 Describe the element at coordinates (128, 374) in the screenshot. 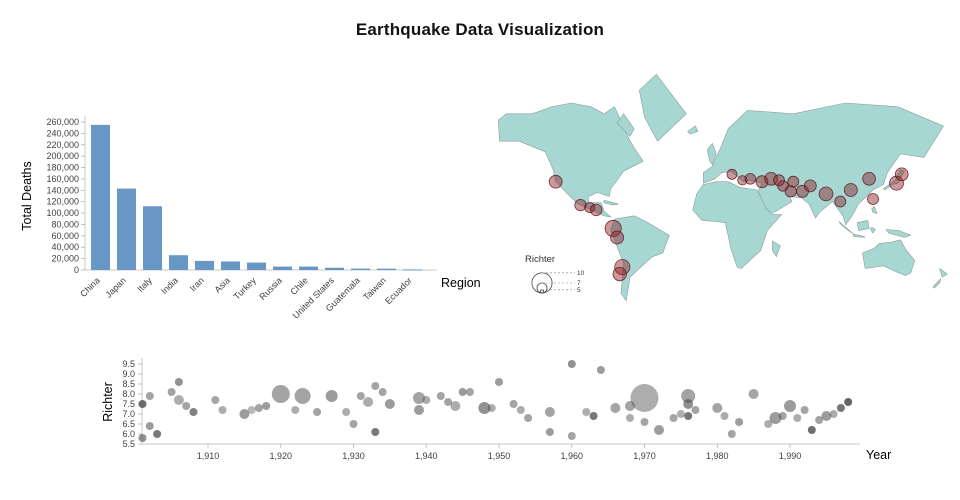

I see `scatter-y-tick-label: 9.0` at that location.